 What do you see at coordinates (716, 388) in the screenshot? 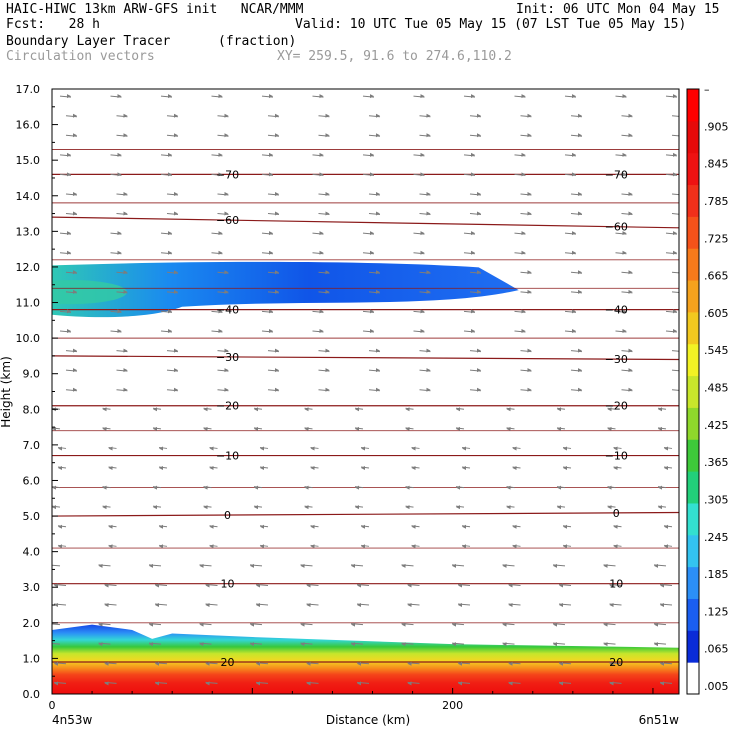
I see `colorbar-label: .485` at bounding box center [716, 388].